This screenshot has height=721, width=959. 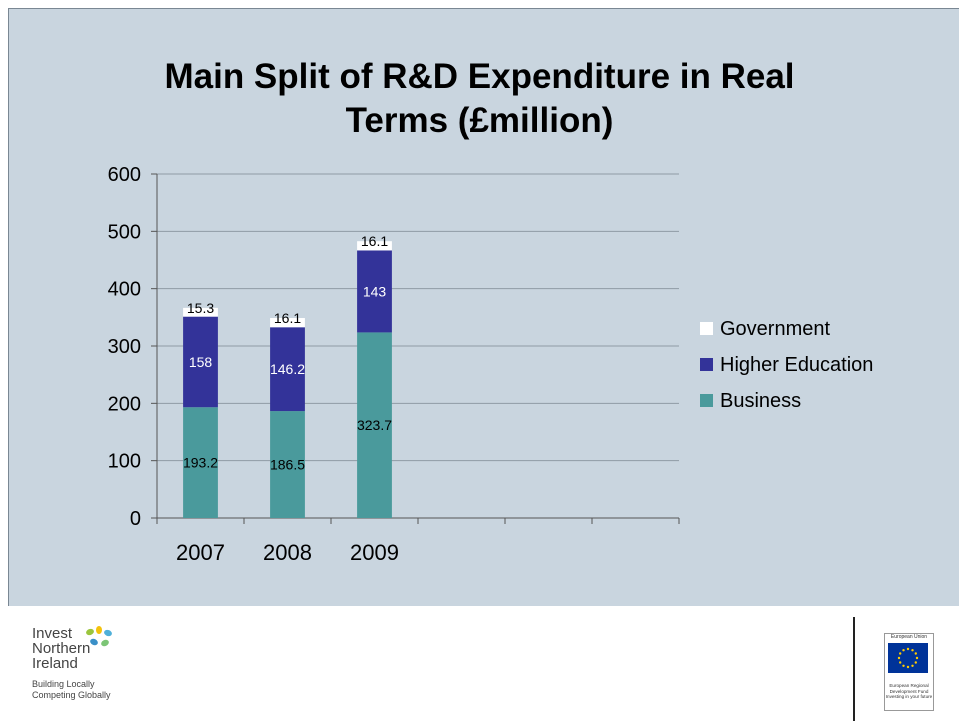 What do you see at coordinates (61, 648) in the screenshot?
I see `brand-name: Invest Northern Ireland` at bounding box center [61, 648].